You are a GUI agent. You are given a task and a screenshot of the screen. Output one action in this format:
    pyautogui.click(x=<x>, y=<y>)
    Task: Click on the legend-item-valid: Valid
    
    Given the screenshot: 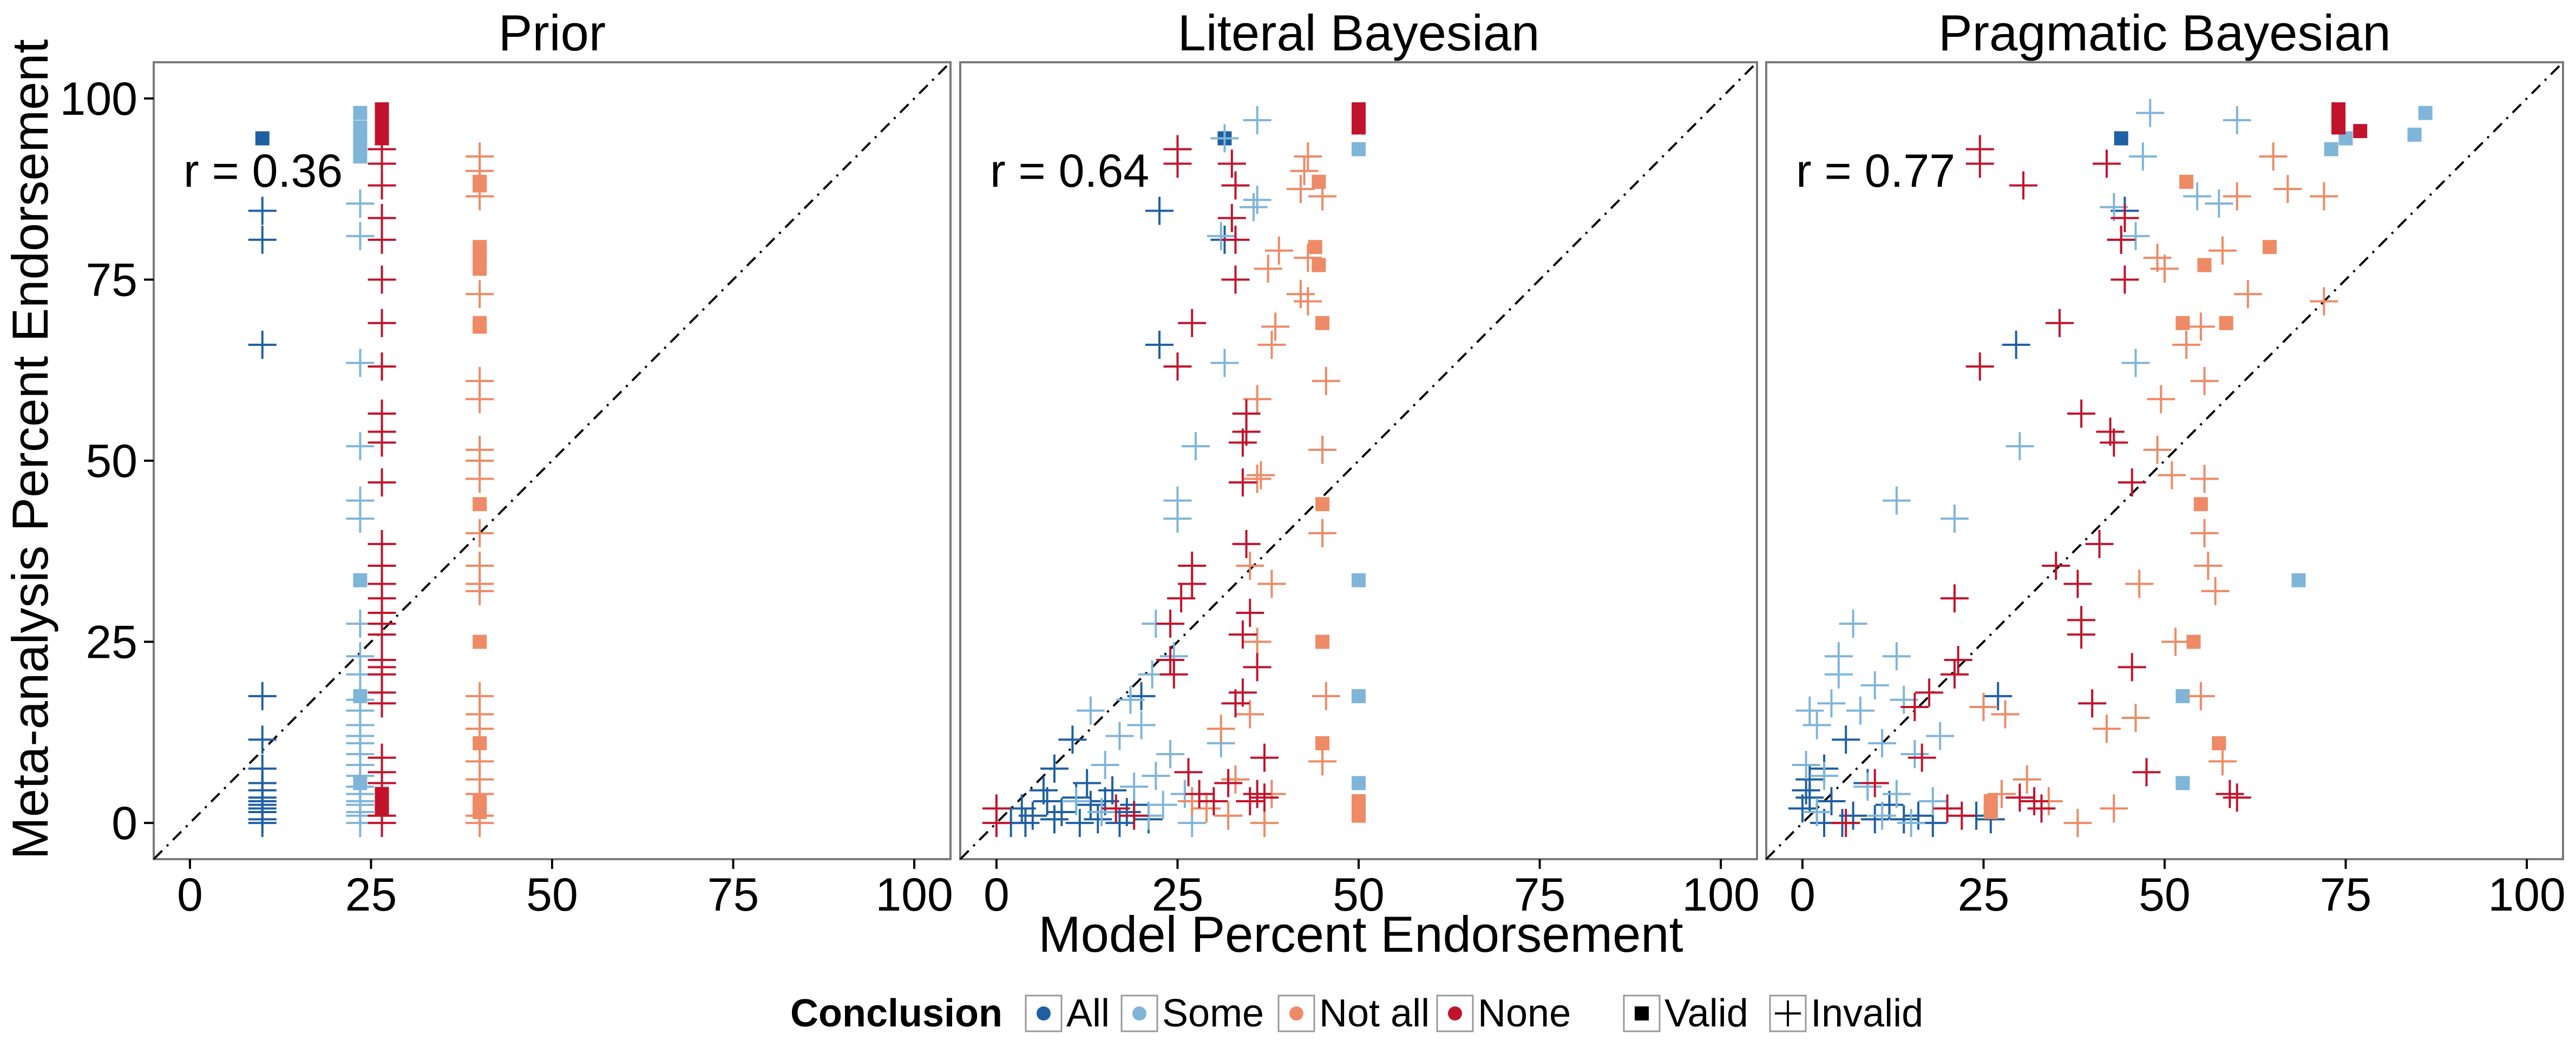 What is the action you would take?
    pyautogui.click(x=1686, y=1013)
    